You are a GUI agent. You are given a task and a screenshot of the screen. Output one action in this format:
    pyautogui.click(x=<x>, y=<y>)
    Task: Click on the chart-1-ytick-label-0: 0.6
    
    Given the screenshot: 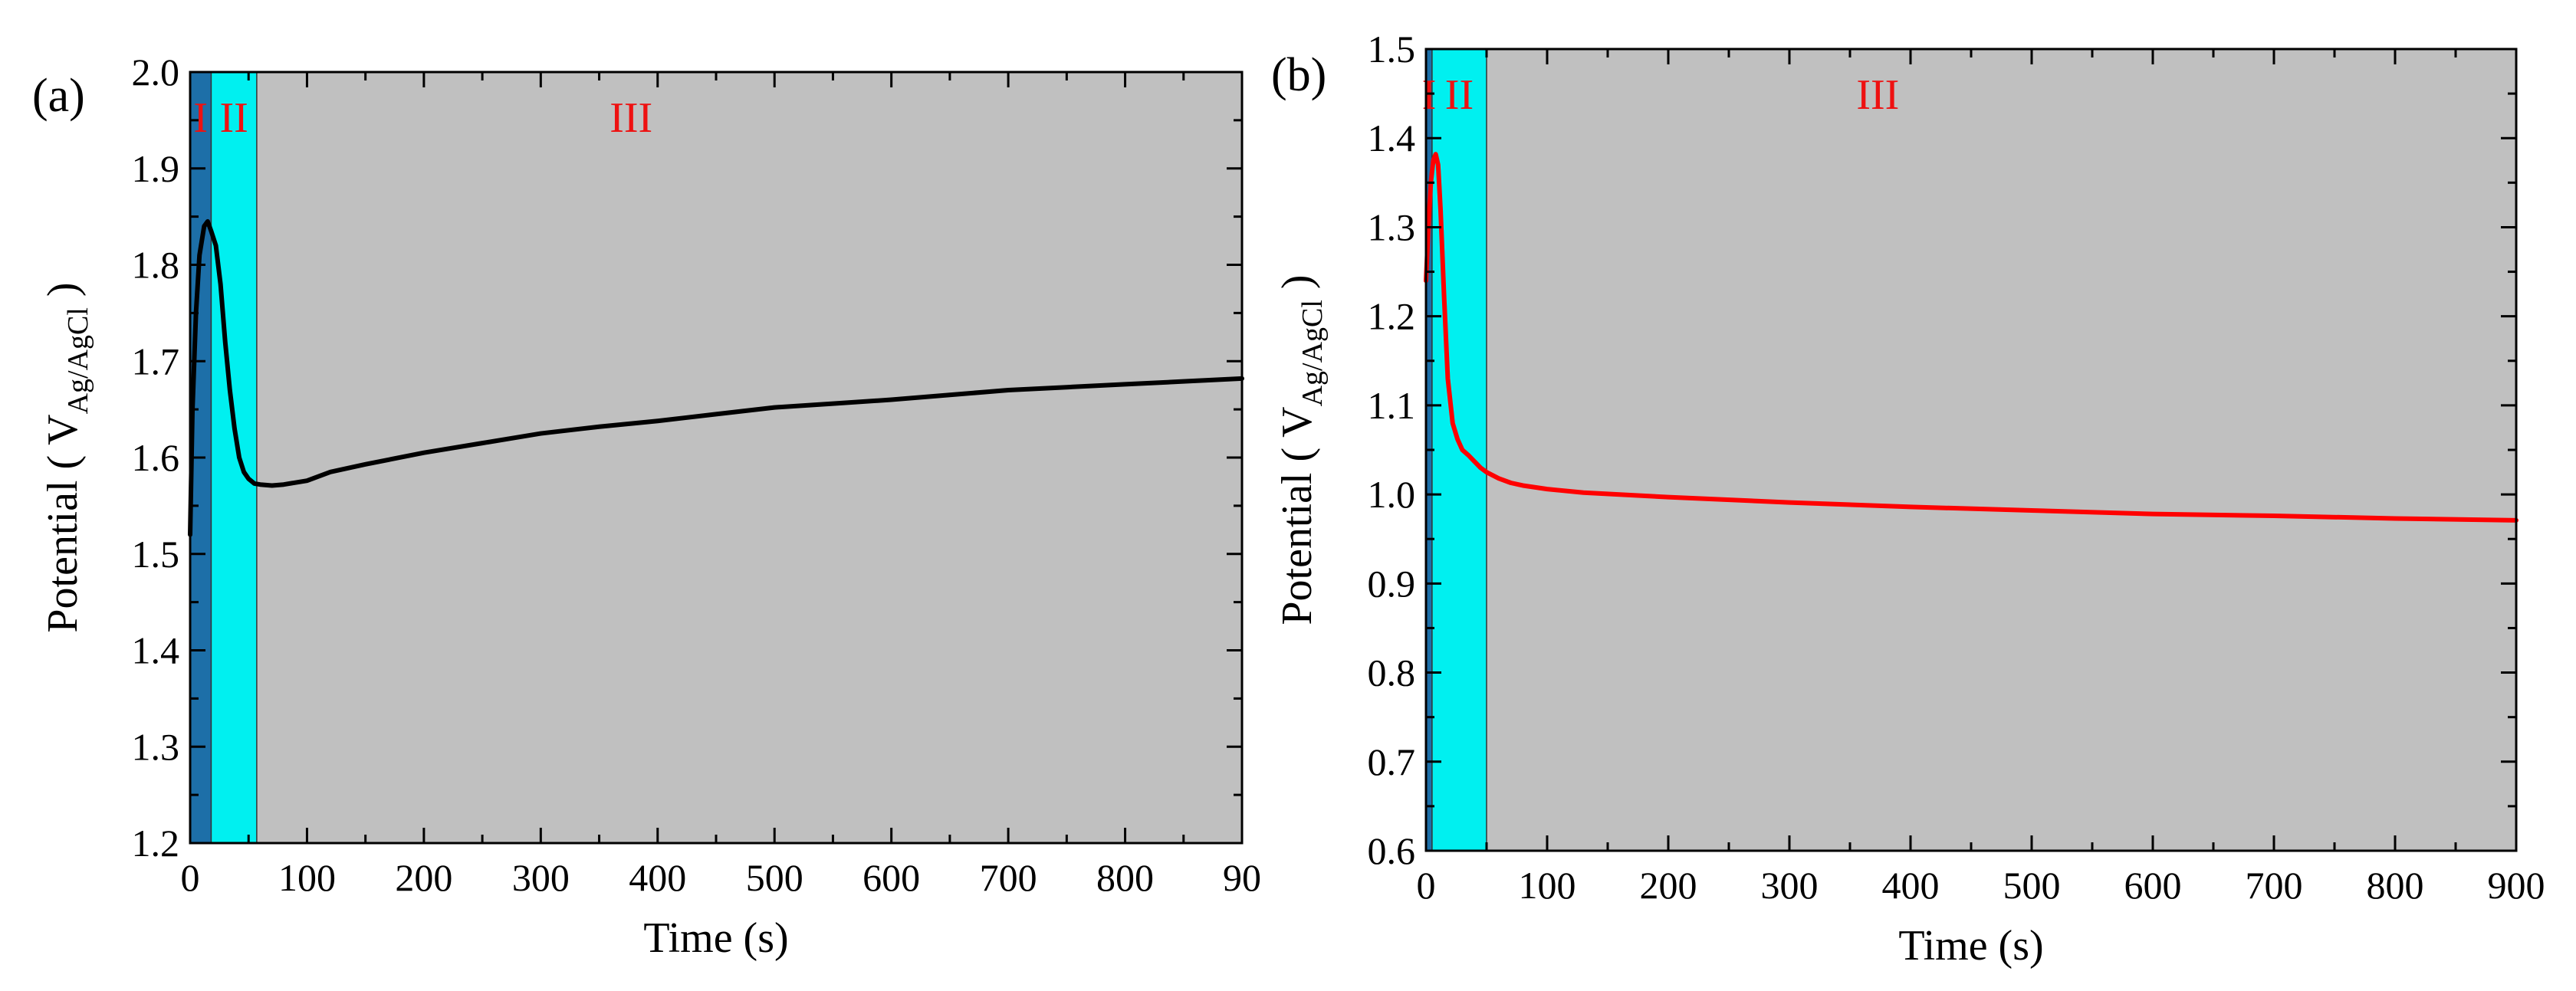 What is the action you would take?
    pyautogui.click(x=1392, y=850)
    